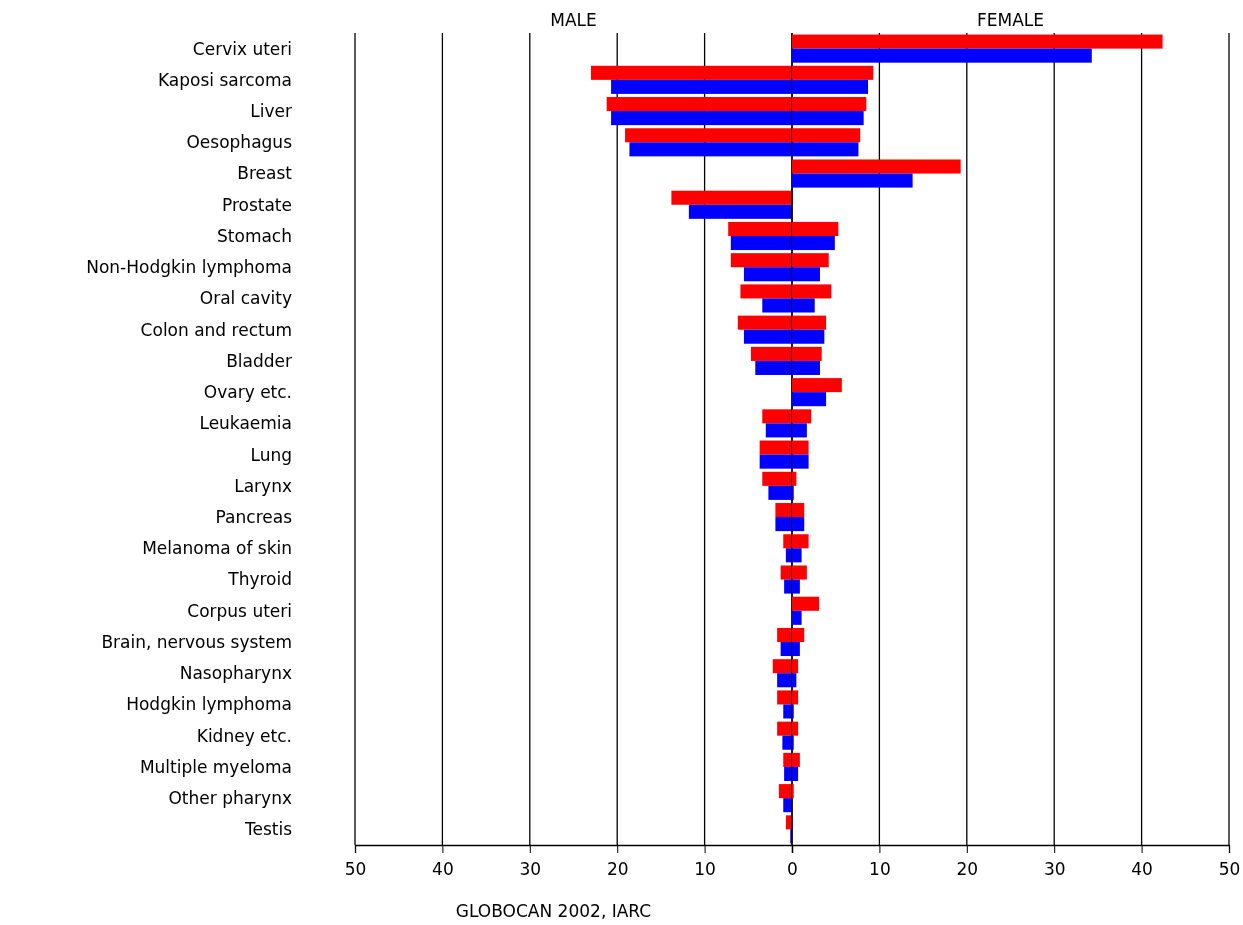 Image resolution: width=1243 pixels, height=925 pixels. What do you see at coordinates (247, 392) in the screenshot?
I see `y-tick-label: Ovary etc.` at bounding box center [247, 392].